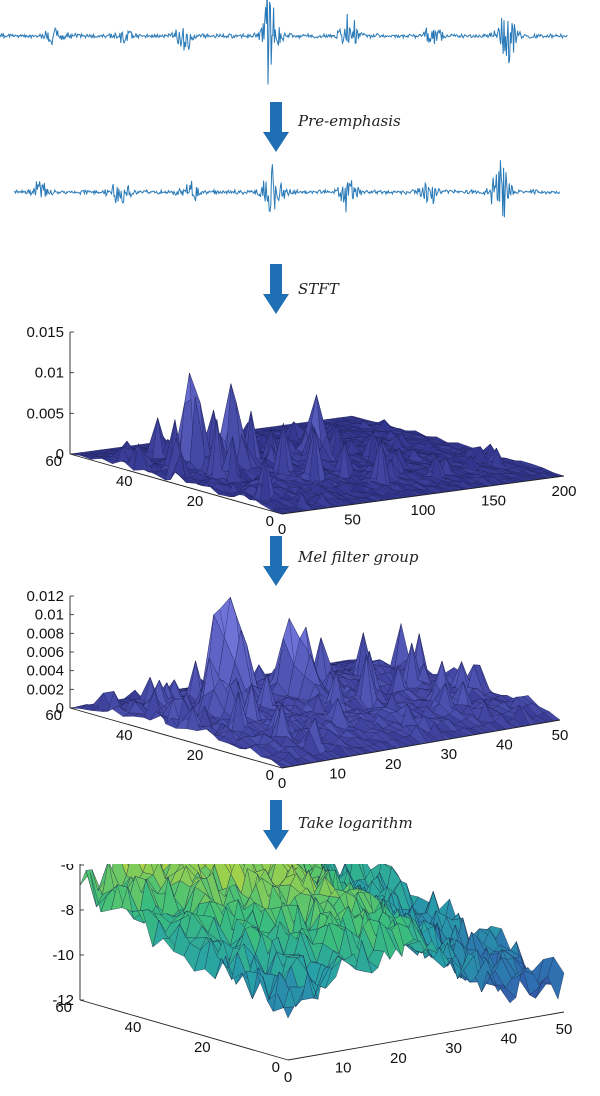 The width and height of the screenshot is (600, 1096). What do you see at coordinates (45, 689) in the screenshot?
I see `z-tick-label: 0.002` at bounding box center [45, 689].